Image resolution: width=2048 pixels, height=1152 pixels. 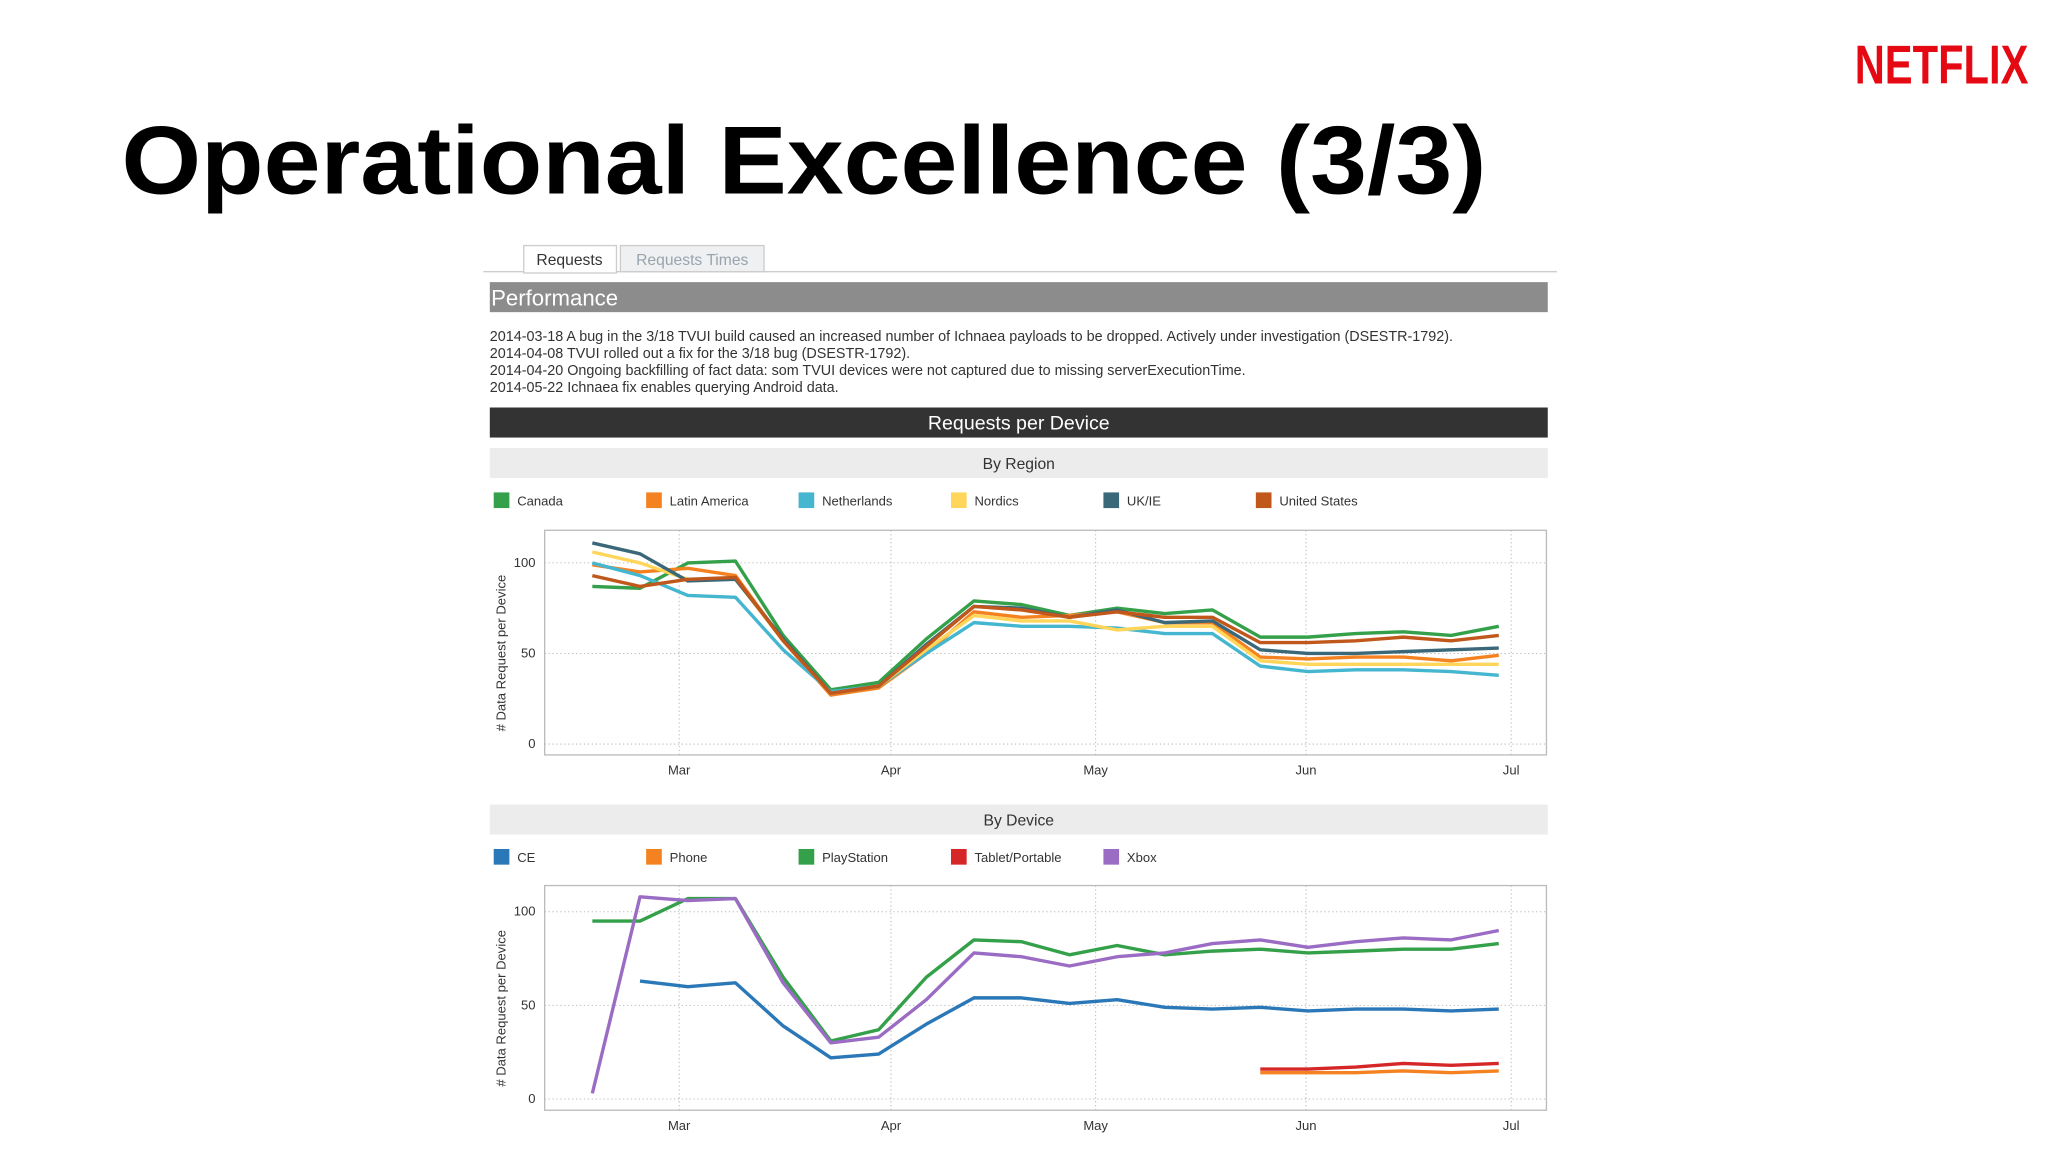 What do you see at coordinates (1017, 857) in the screenshot?
I see `legend-label: Tablet/Portable` at bounding box center [1017, 857].